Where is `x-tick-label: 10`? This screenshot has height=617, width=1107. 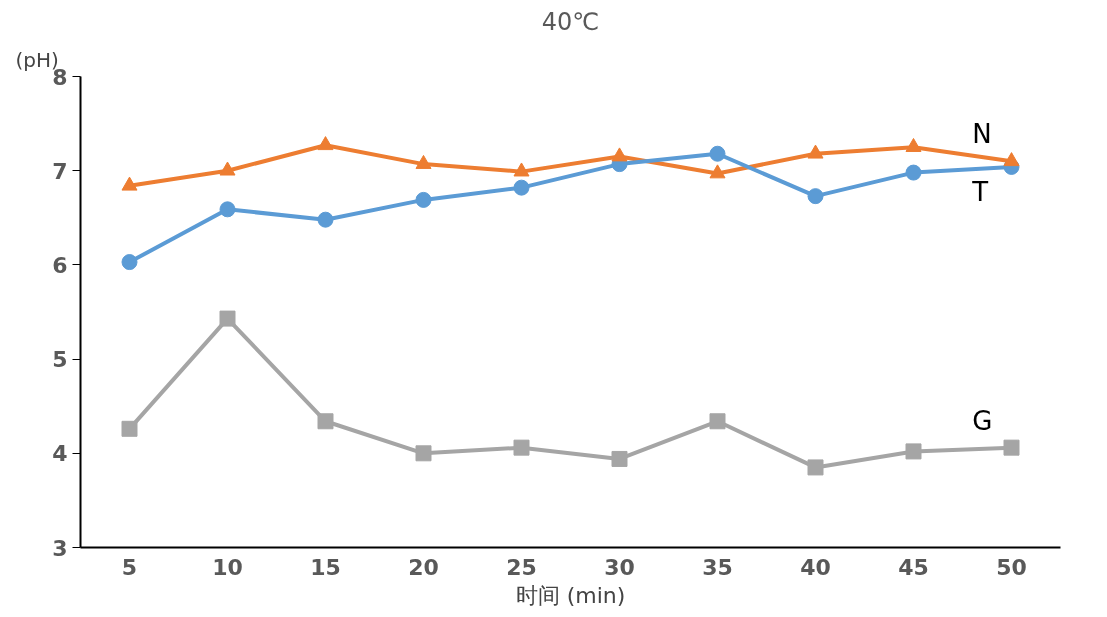
x-tick-label: 10 is located at coordinates (227, 567).